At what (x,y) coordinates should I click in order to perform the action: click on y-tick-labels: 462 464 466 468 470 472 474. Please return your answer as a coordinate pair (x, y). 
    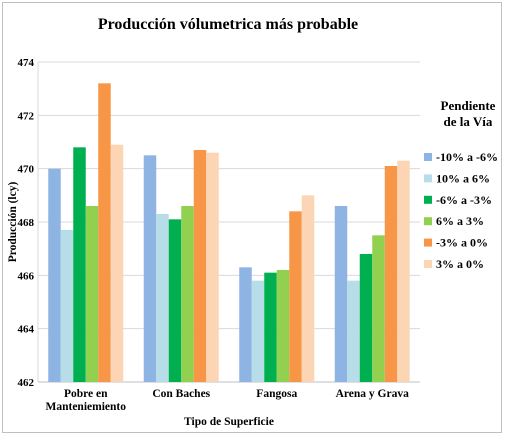
    Looking at the image, I should click on (26, 223).